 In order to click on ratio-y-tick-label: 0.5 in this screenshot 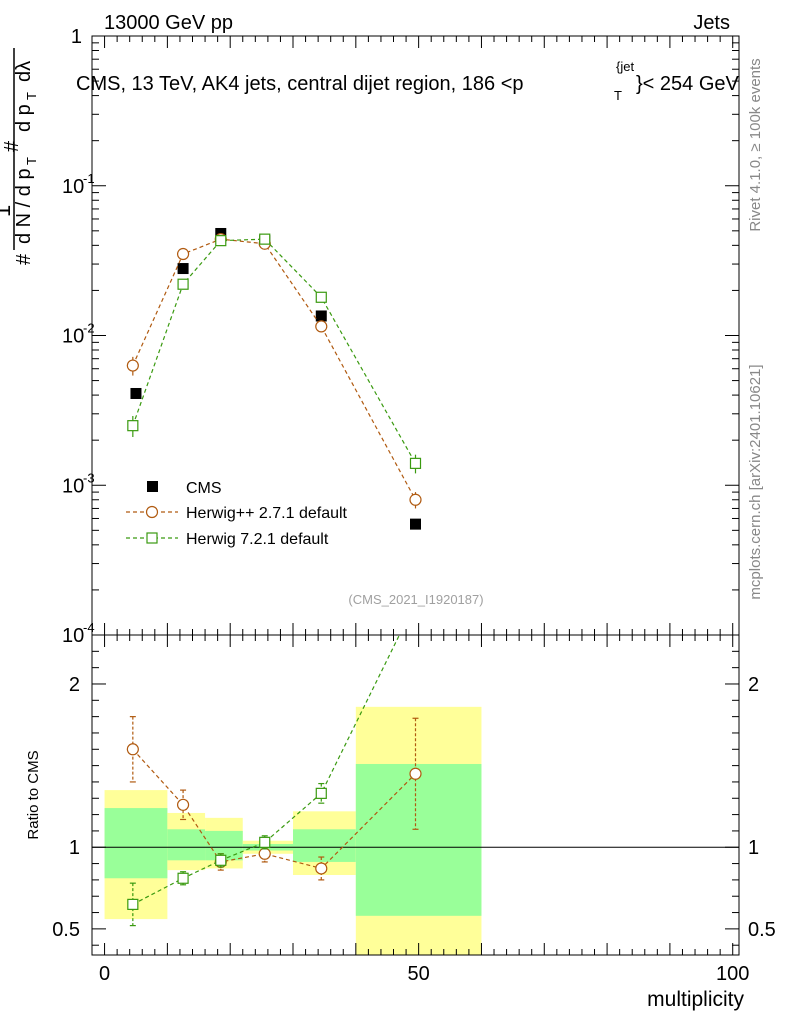, I will do `click(66, 930)`.